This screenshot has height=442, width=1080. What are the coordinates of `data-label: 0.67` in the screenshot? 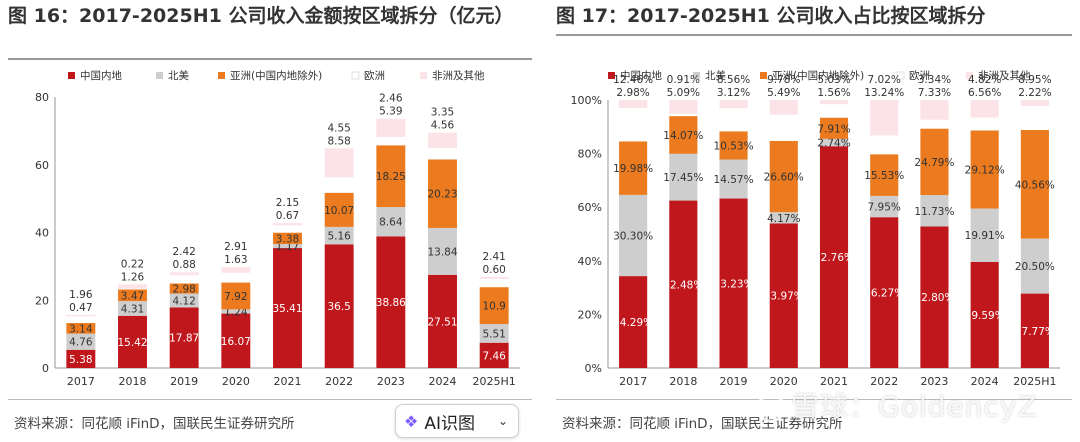 It's located at (287, 216).